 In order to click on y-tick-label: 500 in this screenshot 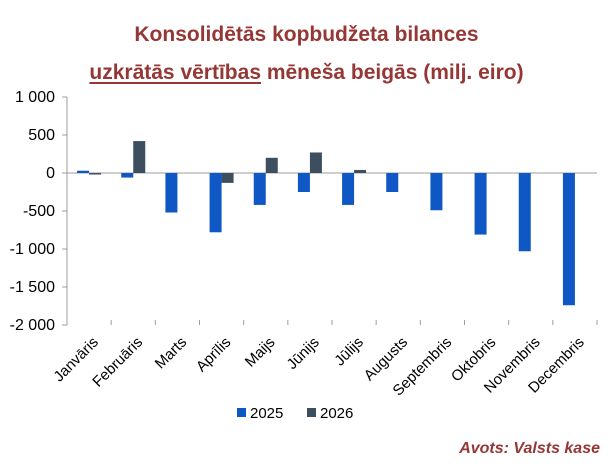, I will do `click(41, 135)`.